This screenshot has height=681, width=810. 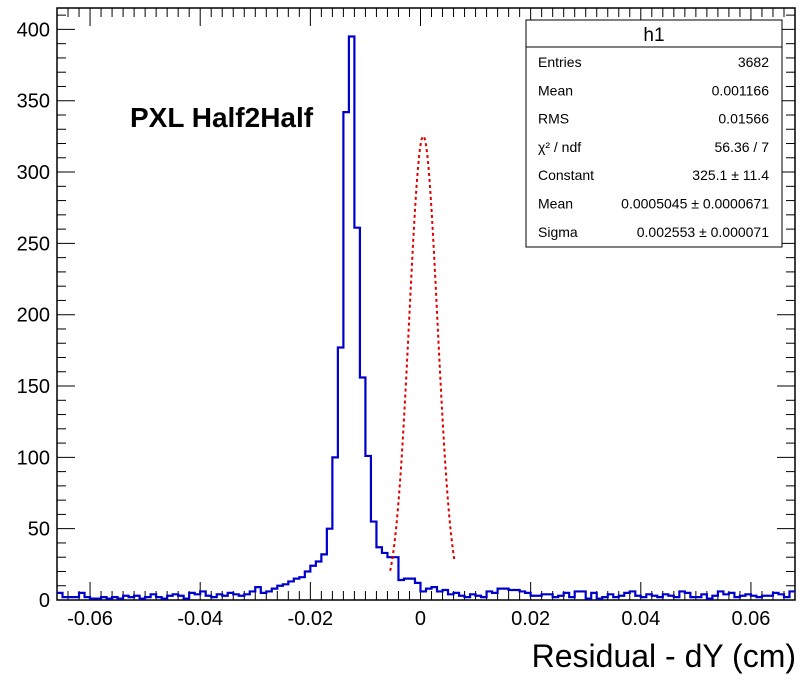 I want to click on y-tick-label: 50, so click(x=39, y=530).